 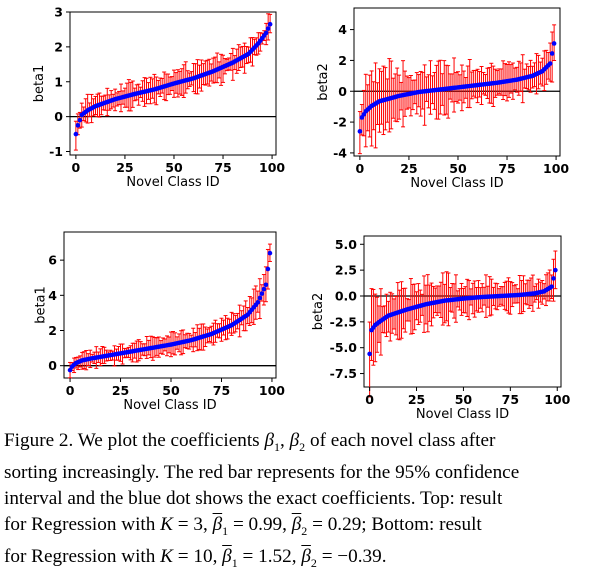 I want to click on y-tick-label: 1, so click(x=58, y=81).